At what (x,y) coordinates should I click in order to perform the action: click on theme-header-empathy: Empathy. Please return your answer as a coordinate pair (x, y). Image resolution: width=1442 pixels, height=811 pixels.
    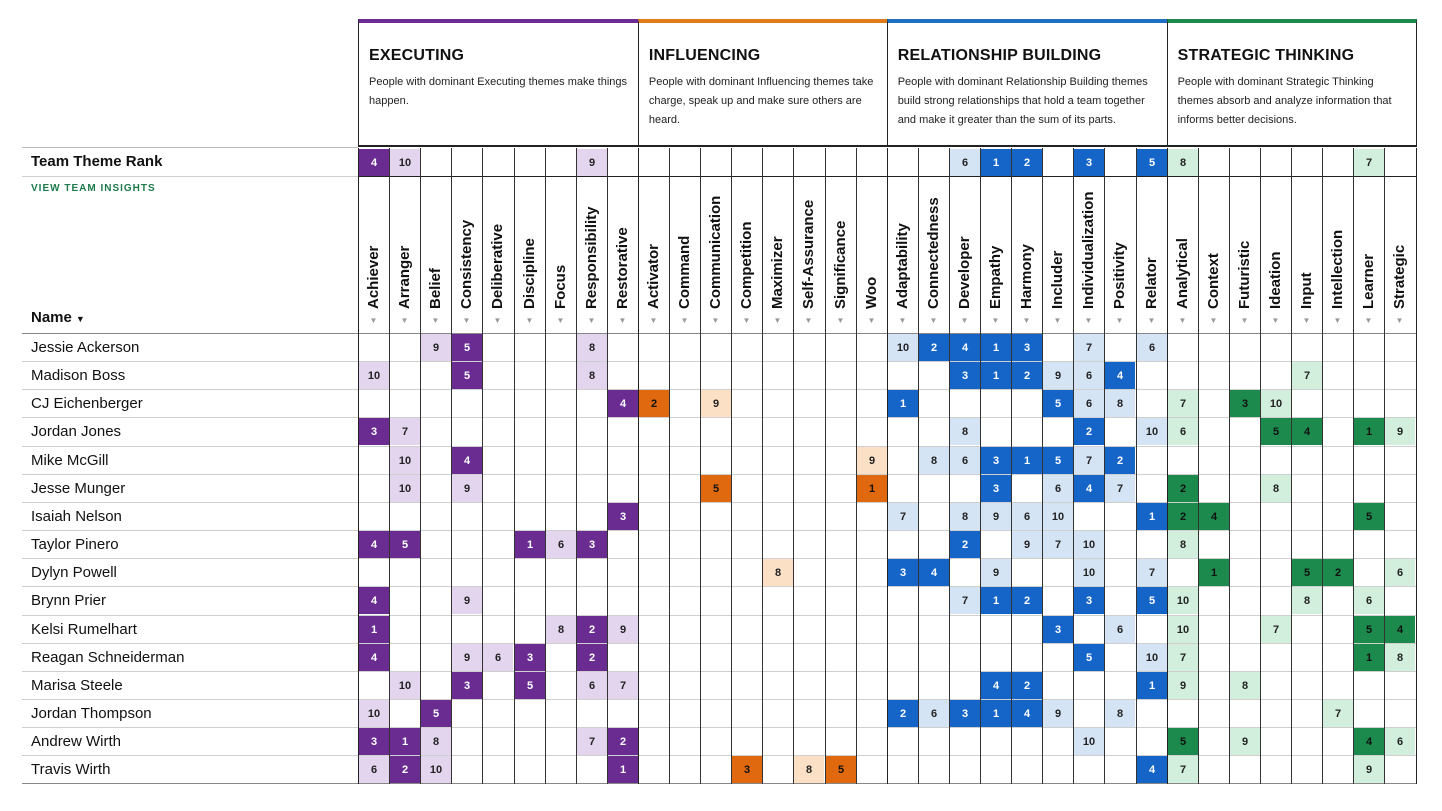
    Looking at the image, I should click on (995, 277).